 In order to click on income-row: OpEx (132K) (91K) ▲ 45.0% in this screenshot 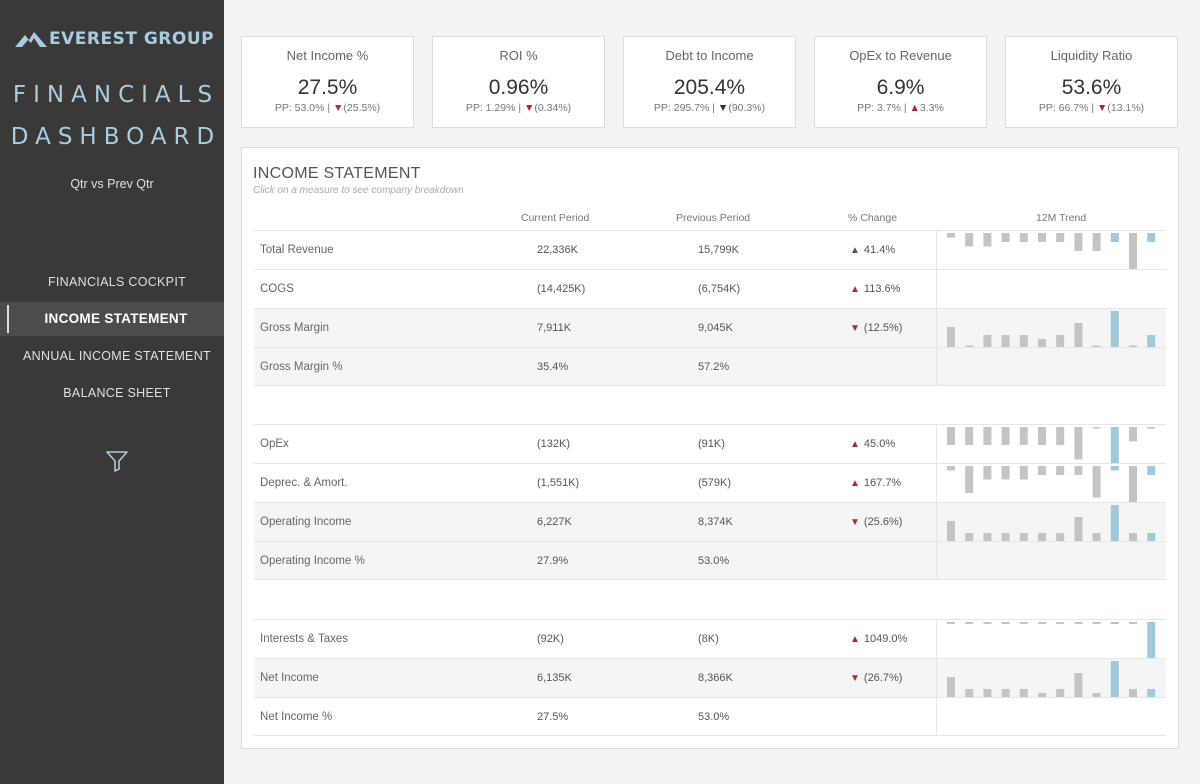, I will do `click(710, 443)`.